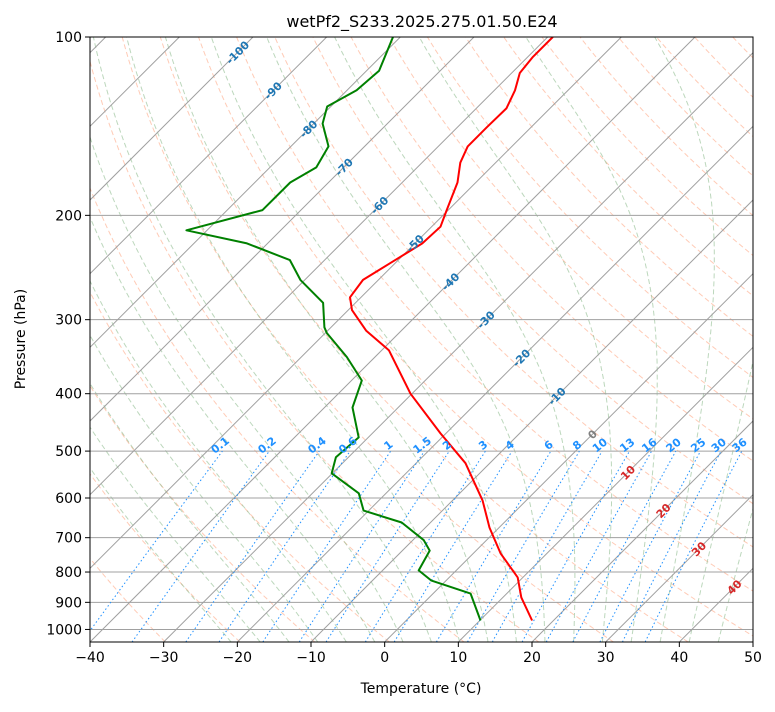 The height and width of the screenshot is (712, 775). Describe the element at coordinates (220, 445) in the screenshot. I see `mixing-ratio-label: 0.1` at that location.